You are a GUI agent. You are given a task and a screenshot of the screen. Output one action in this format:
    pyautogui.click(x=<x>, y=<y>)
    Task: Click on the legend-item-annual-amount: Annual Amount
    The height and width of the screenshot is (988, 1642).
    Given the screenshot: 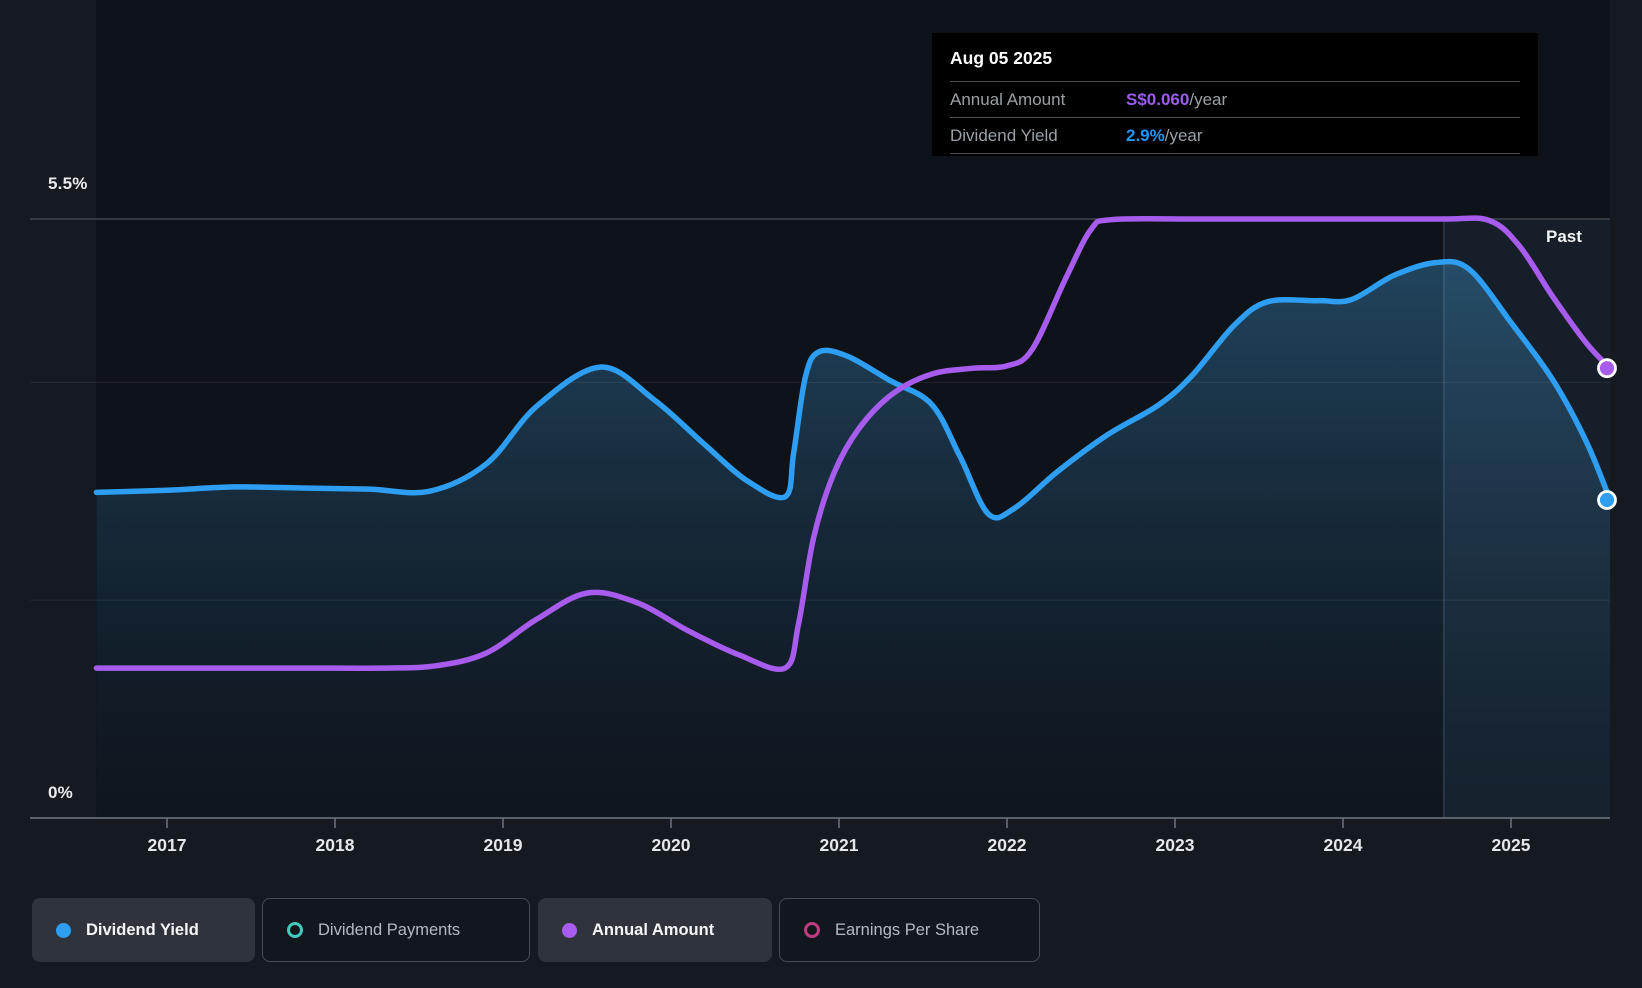 What is the action you would take?
    pyautogui.click(x=655, y=930)
    